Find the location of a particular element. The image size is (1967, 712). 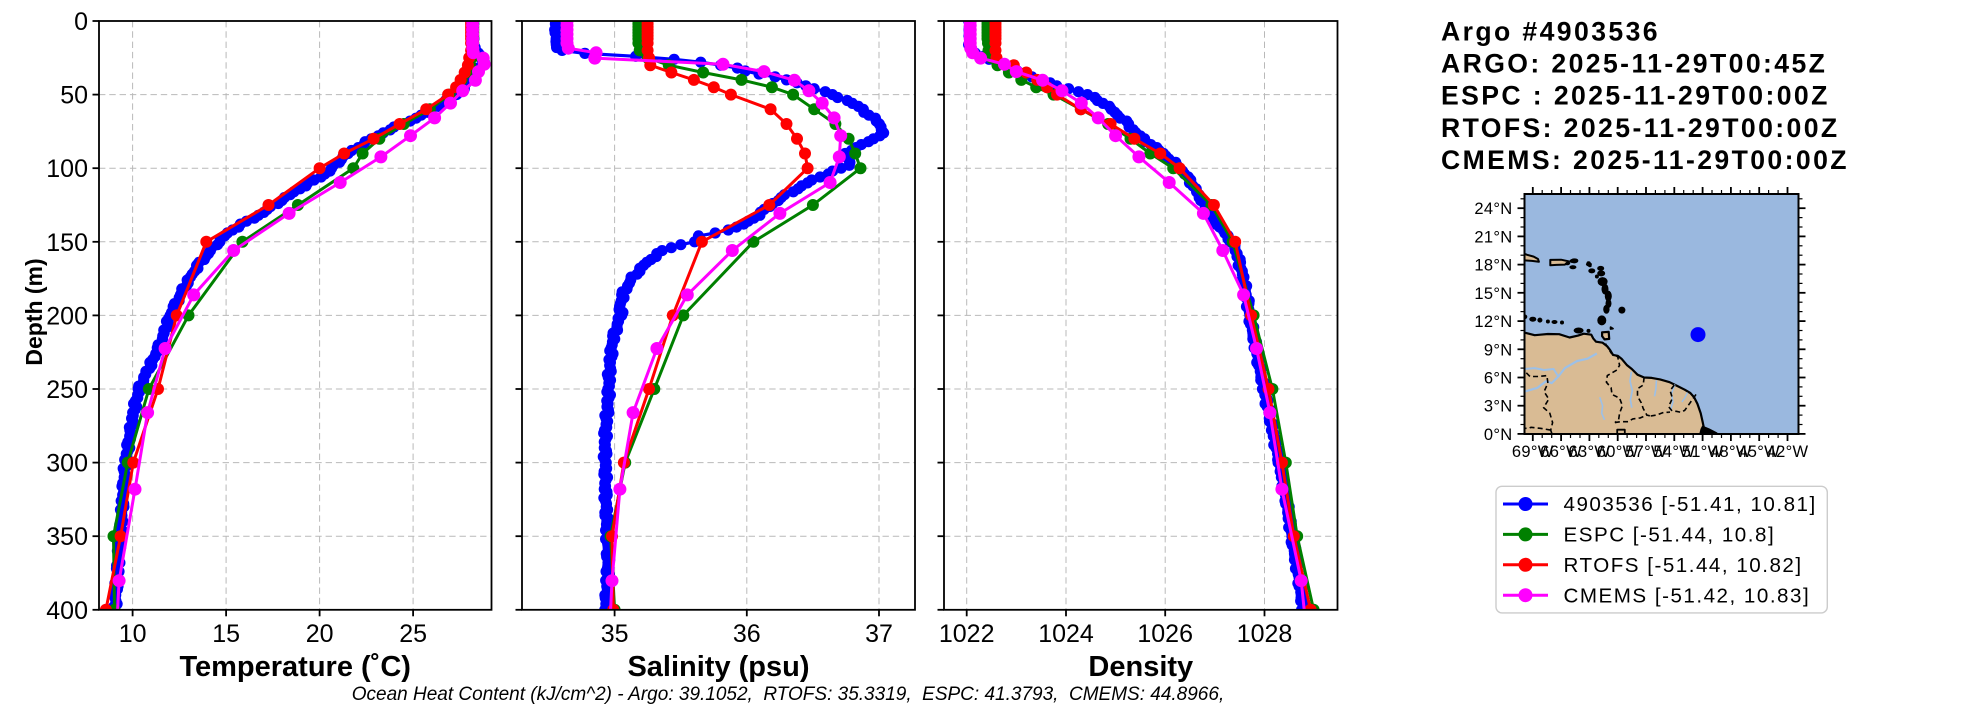

svg-text: Temperature (˚C) is located at coordinates (295, 667).